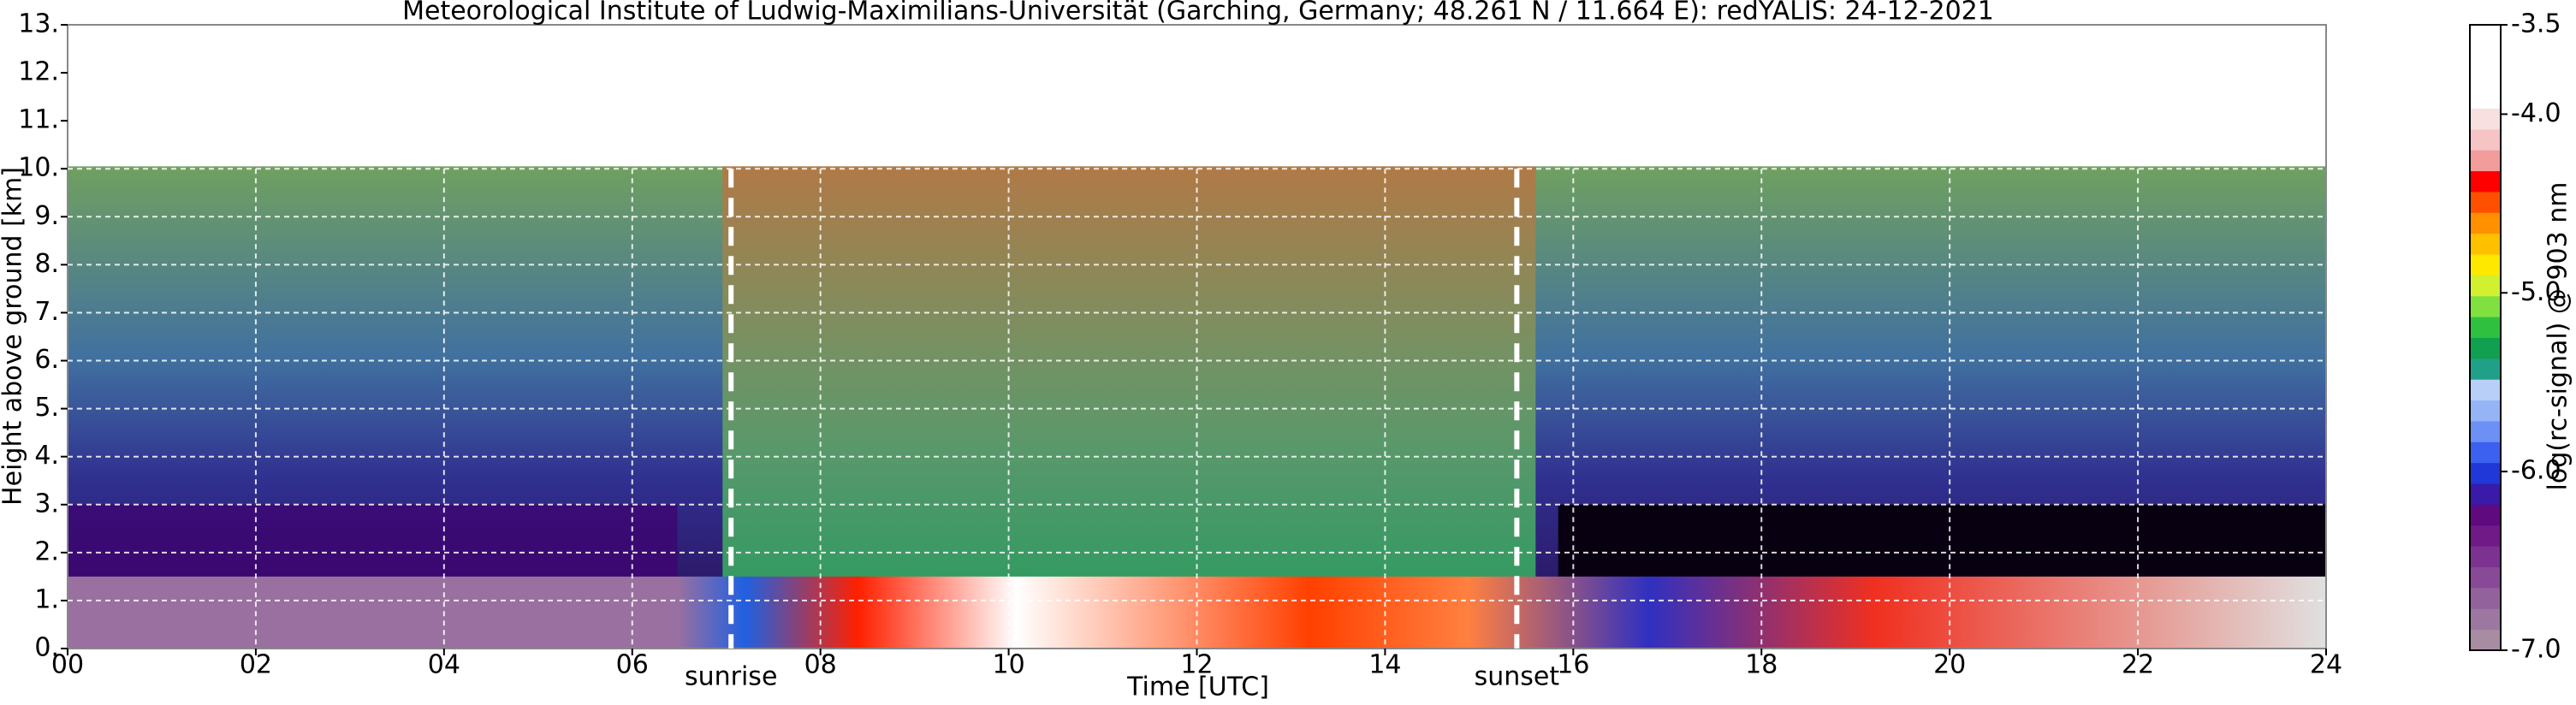 This screenshot has width=2576, height=705. What do you see at coordinates (731, 677) in the screenshot?
I see `annotation-label: sunrise` at bounding box center [731, 677].